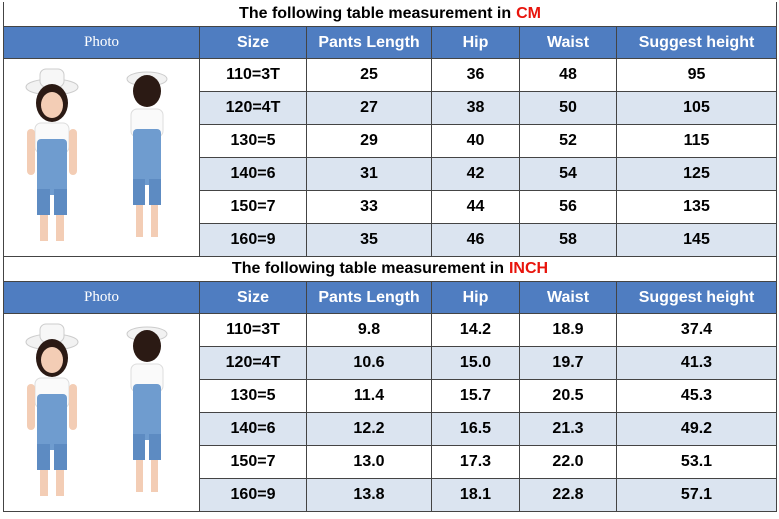 This screenshot has width=779, height=519. What do you see at coordinates (696, 75) in the screenshot?
I see `data-cell: 95` at bounding box center [696, 75].